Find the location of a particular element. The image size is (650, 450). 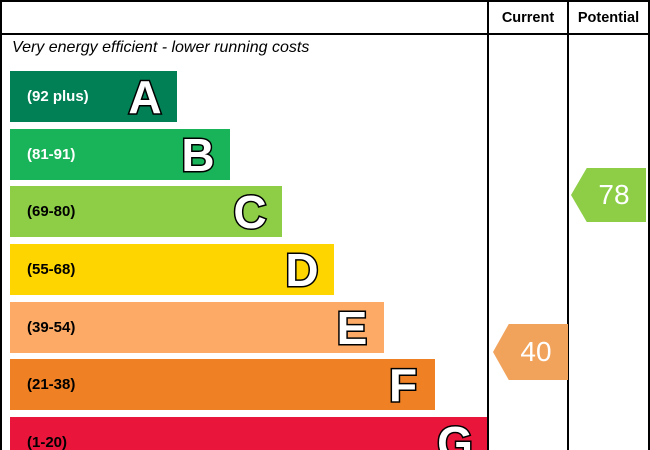

svg-text: F is located at coordinates (403, 385).